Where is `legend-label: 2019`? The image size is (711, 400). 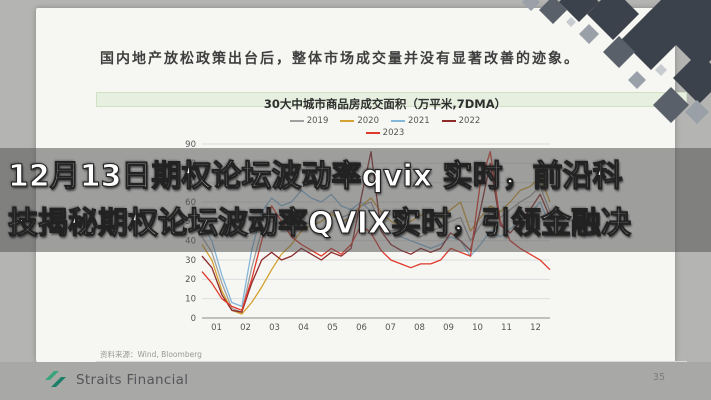 legend-label: 2019 is located at coordinates (317, 121).